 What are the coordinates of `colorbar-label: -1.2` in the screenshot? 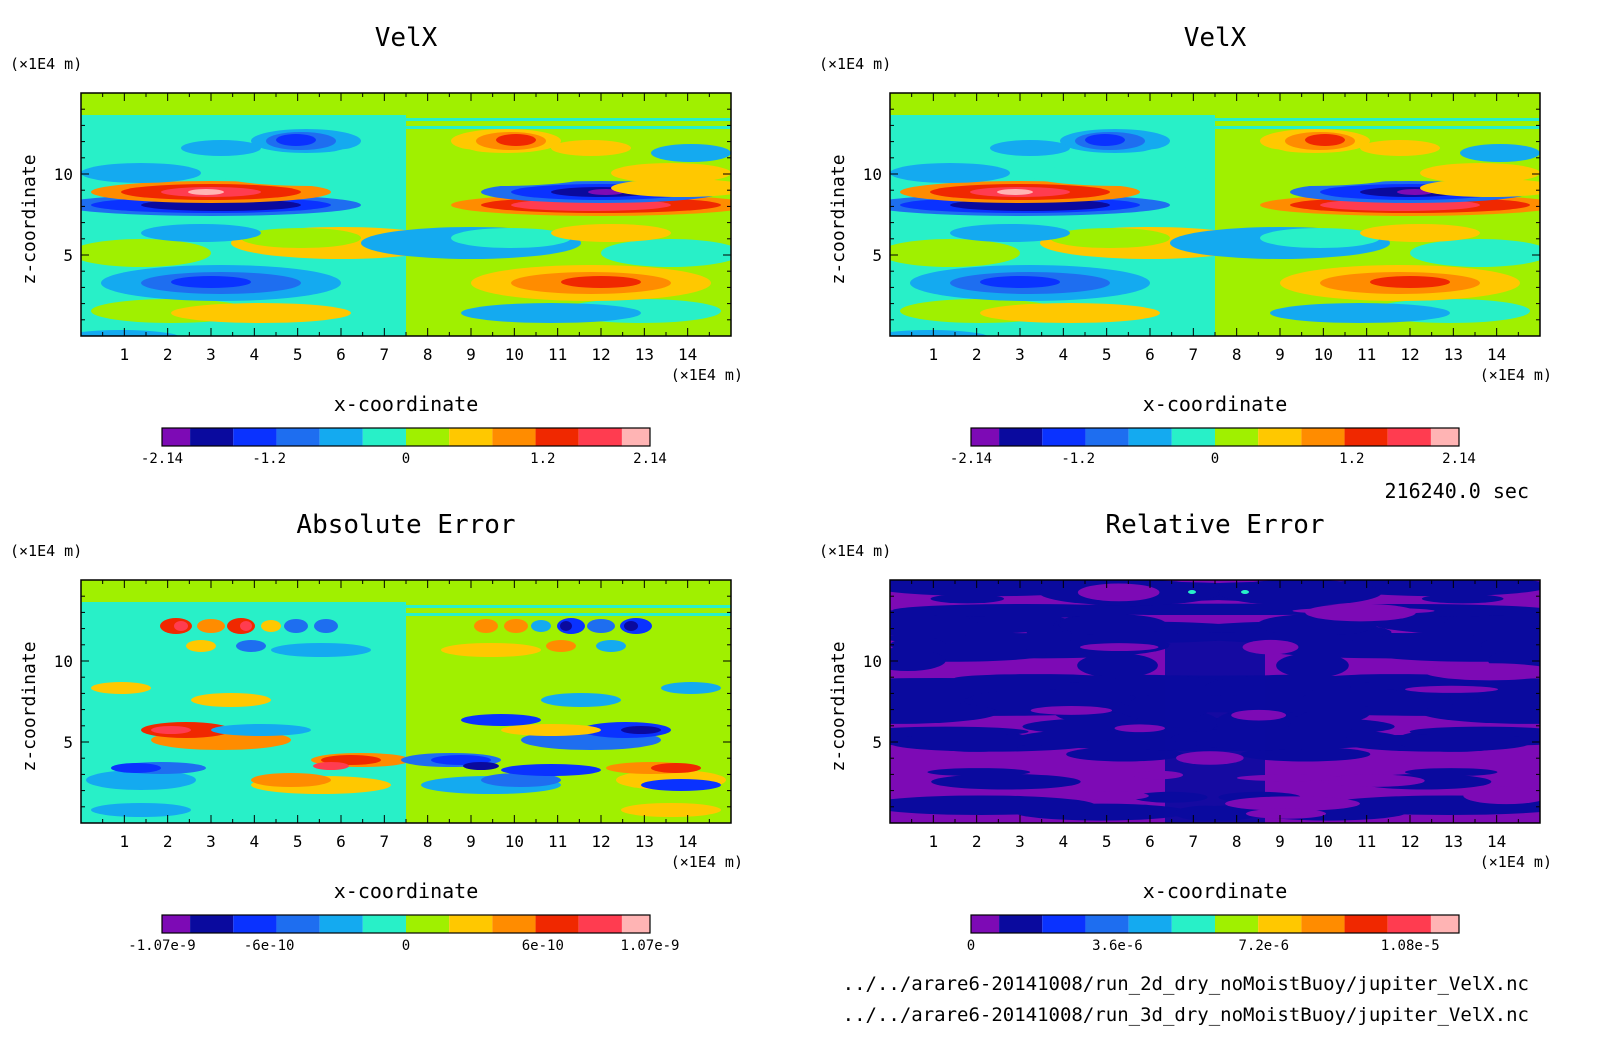 It's located at (1078, 459).